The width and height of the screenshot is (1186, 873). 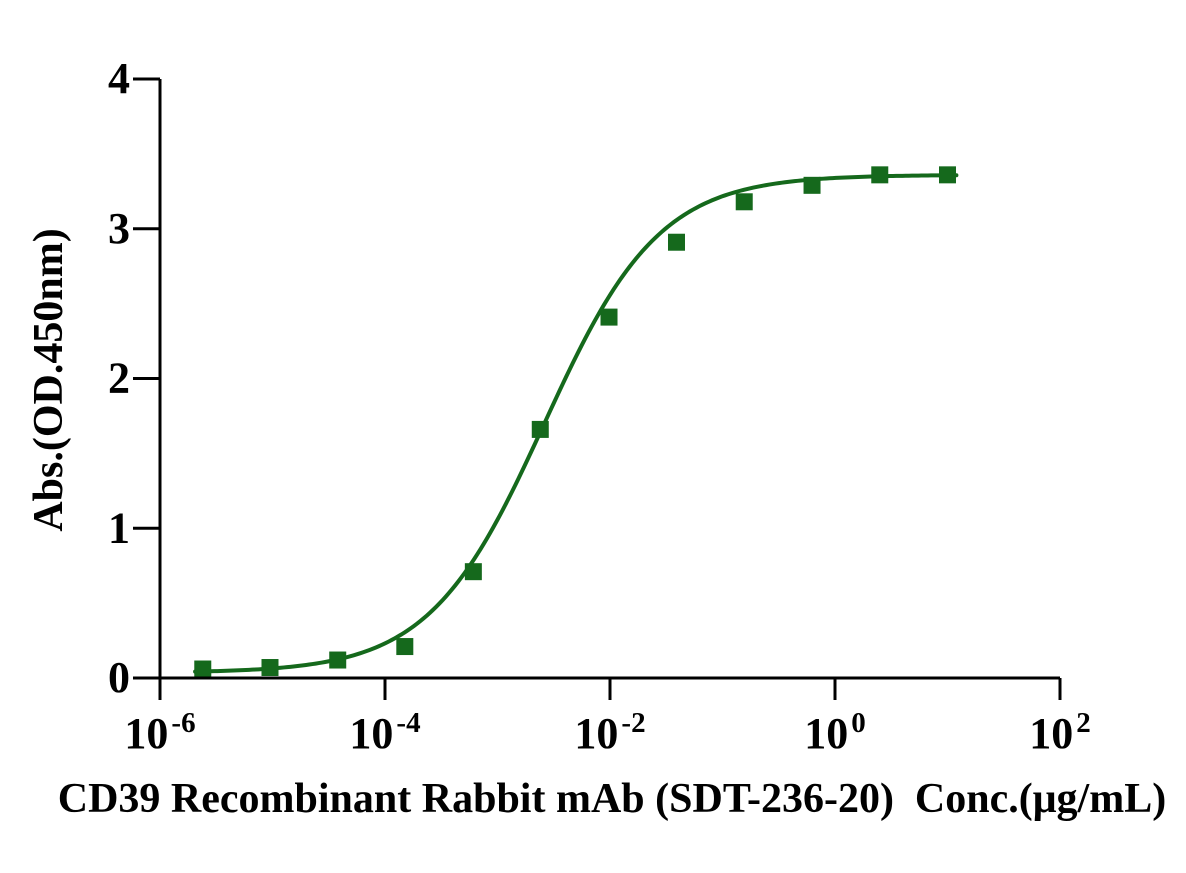 What do you see at coordinates (119, 677) in the screenshot?
I see `y-tick-label: 0` at bounding box center [119, 677].